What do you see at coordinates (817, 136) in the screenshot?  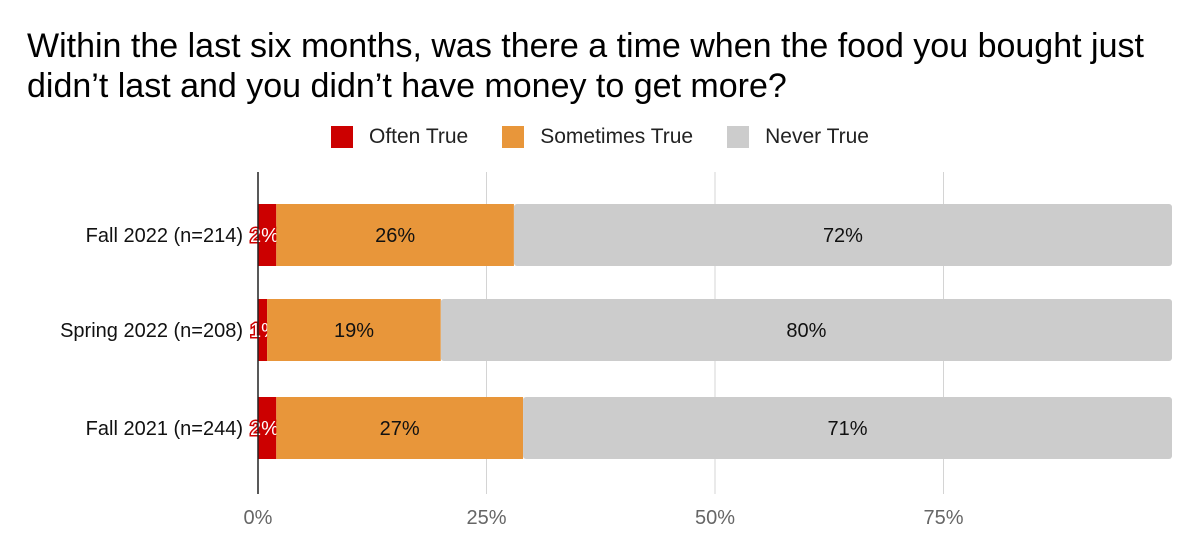 I see `legend-label-never-true: Never True` at bounding box center [817, 136].